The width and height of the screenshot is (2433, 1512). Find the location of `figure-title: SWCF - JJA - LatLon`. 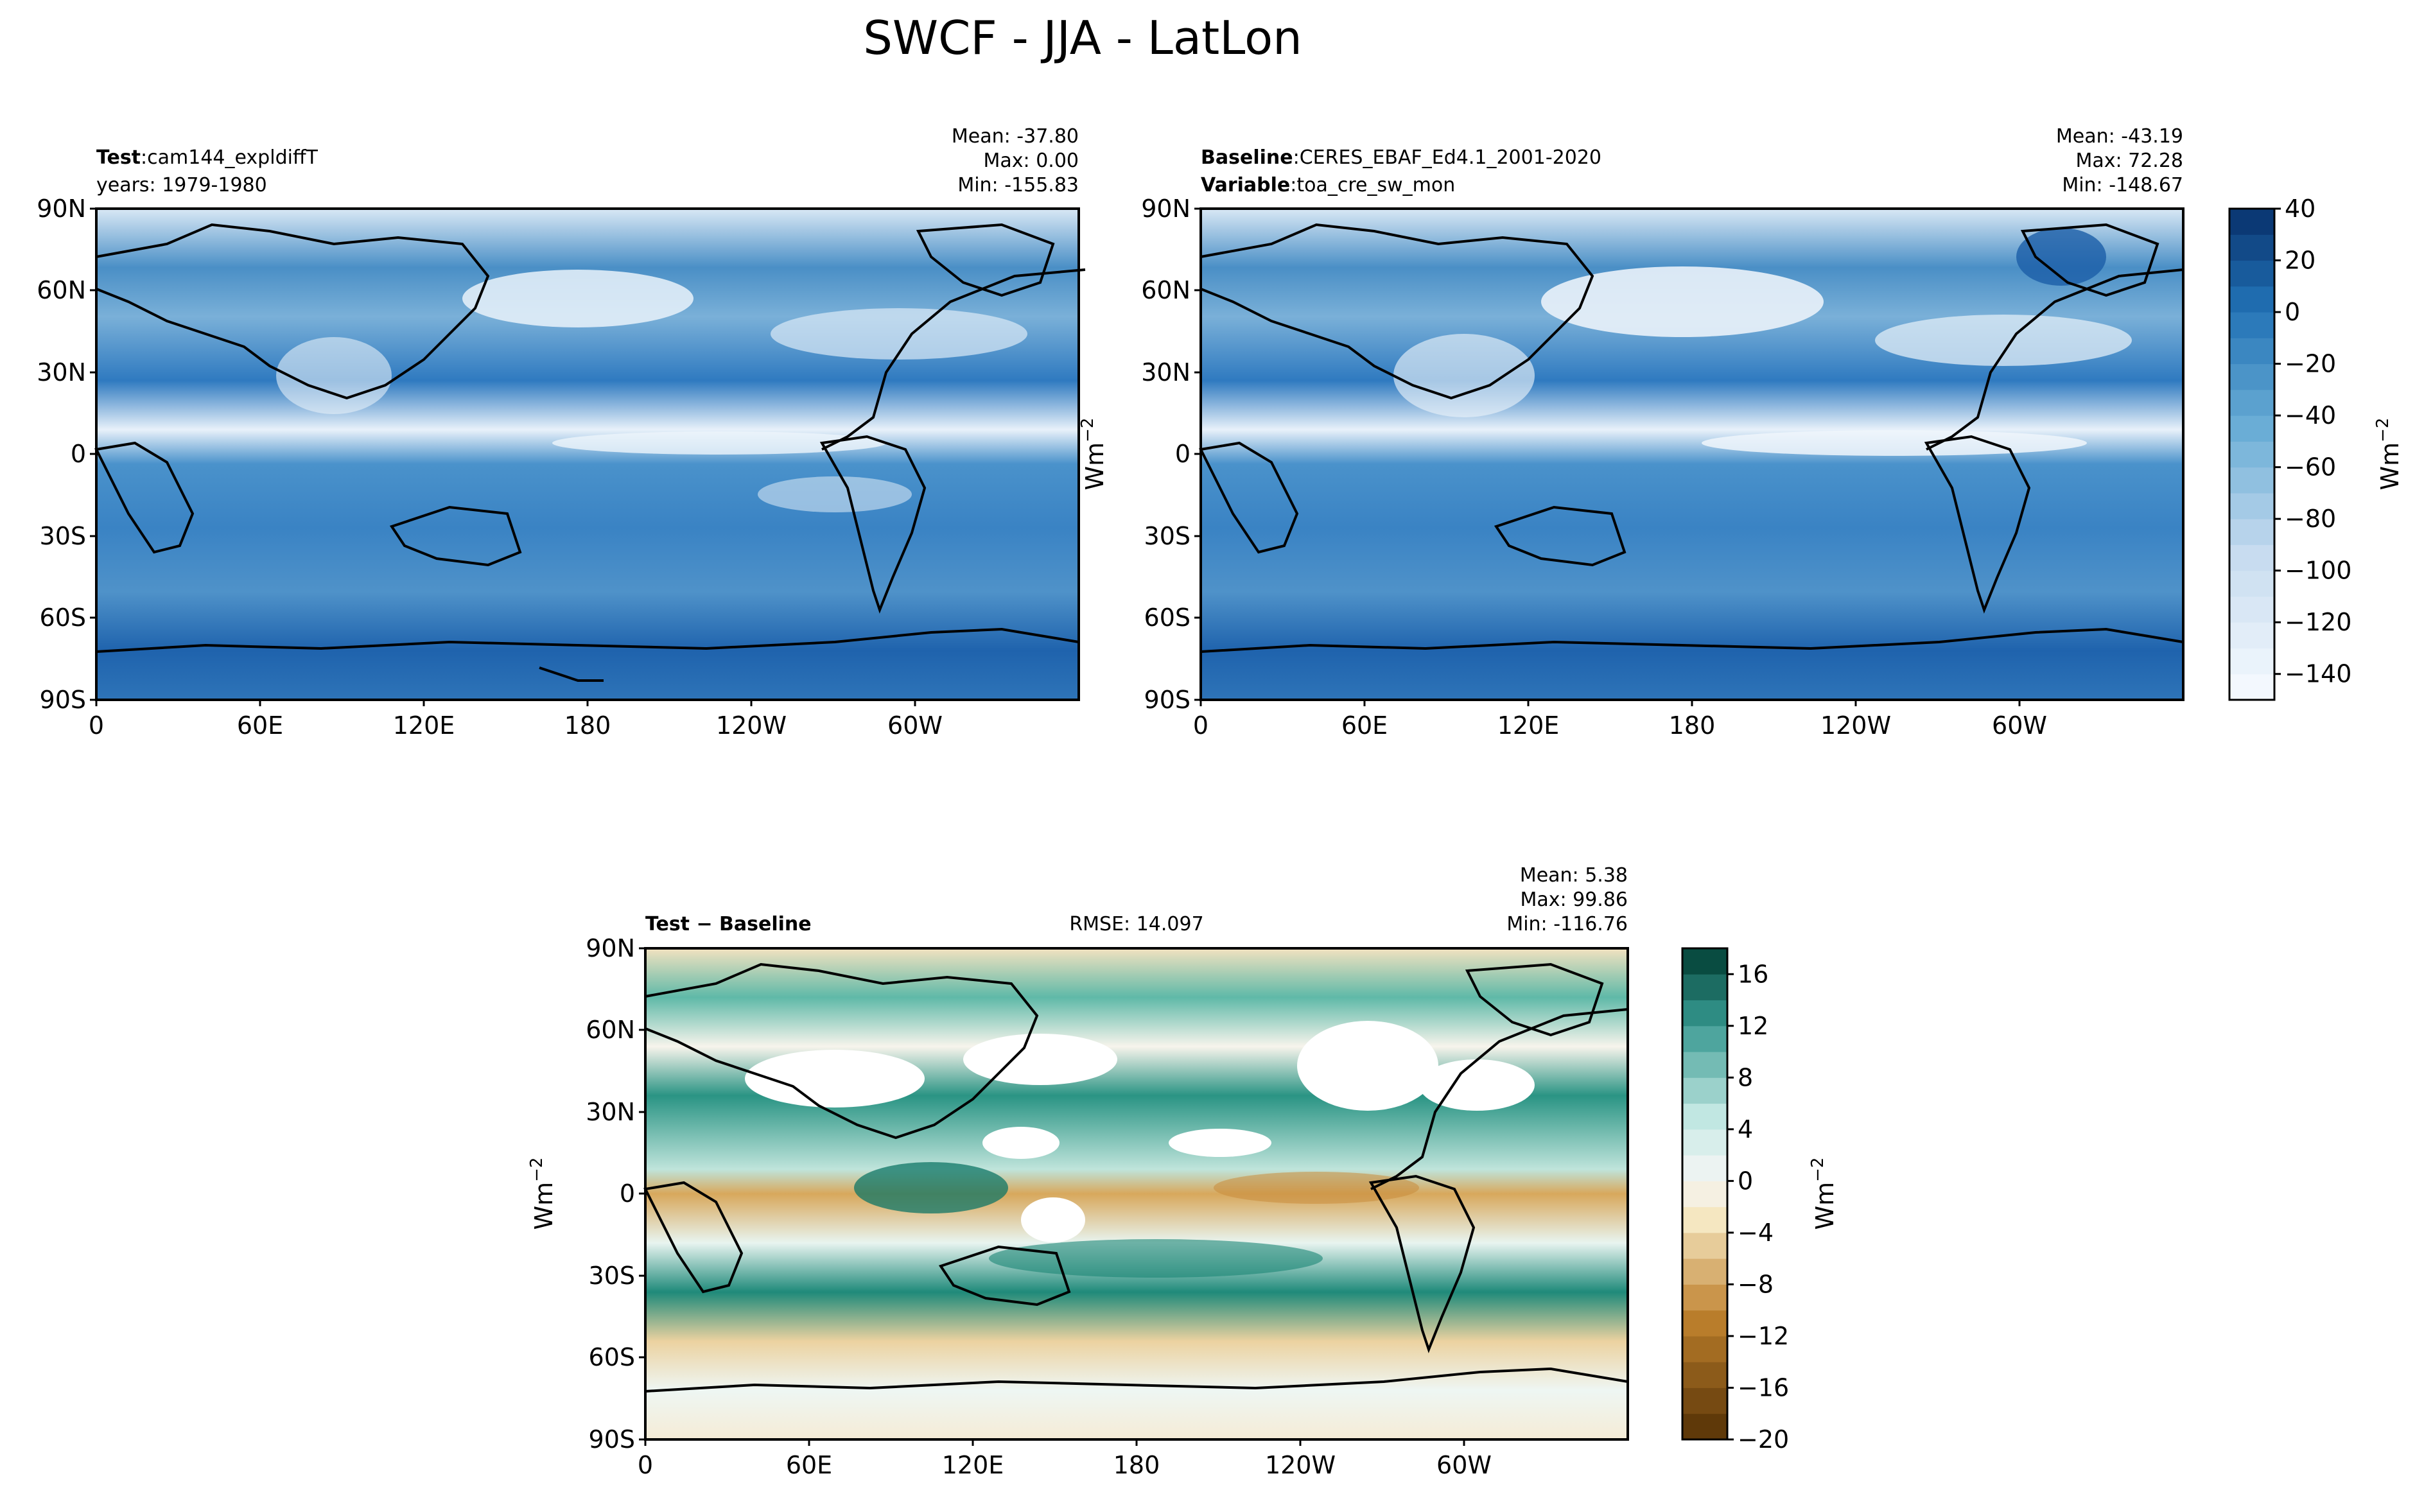

figure-title: SWCF - JJA - LatLon is located at coordinates (1082, 38).